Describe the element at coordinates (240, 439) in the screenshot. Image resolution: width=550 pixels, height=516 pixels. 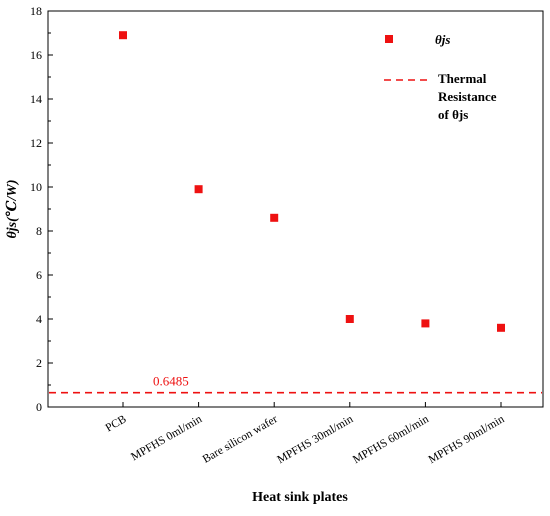
I see `x-tick-label: Bare silicon wafer` at that location.